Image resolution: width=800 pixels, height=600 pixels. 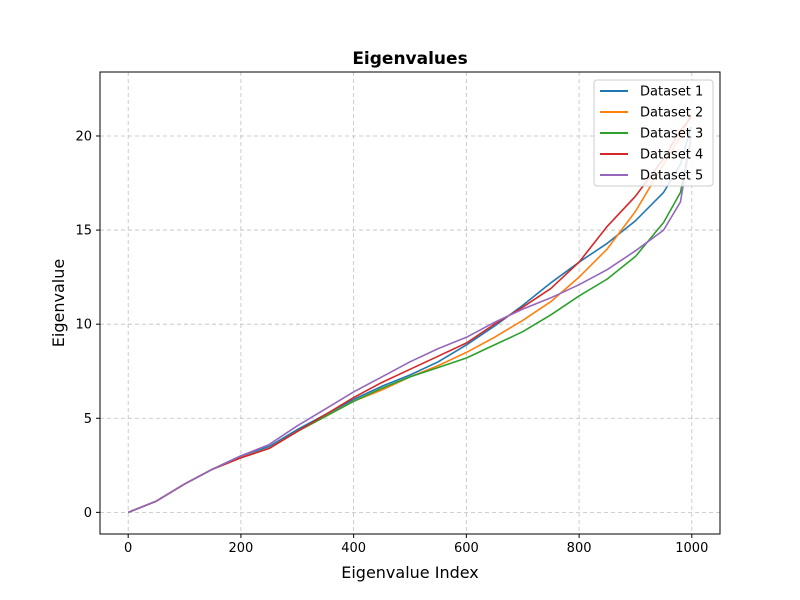 I want to click on x-tick-label: 800, so click(x=579, y=548).